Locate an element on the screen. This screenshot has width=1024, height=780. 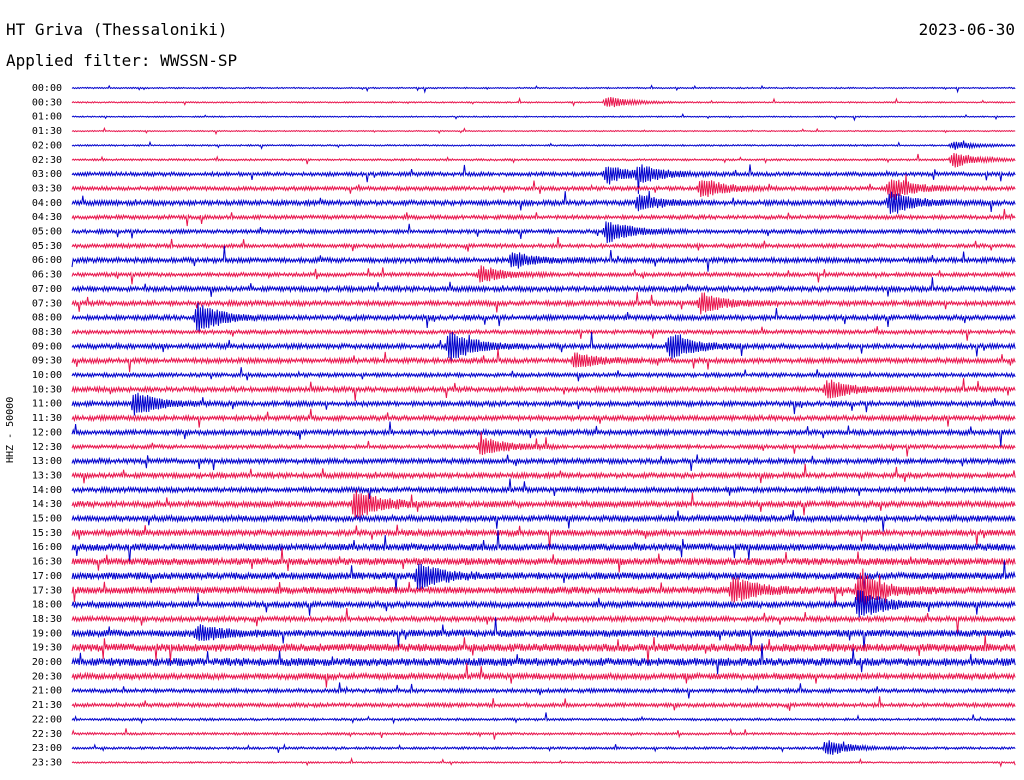
row-label: 13:00 is located at coordinates (47, 461).